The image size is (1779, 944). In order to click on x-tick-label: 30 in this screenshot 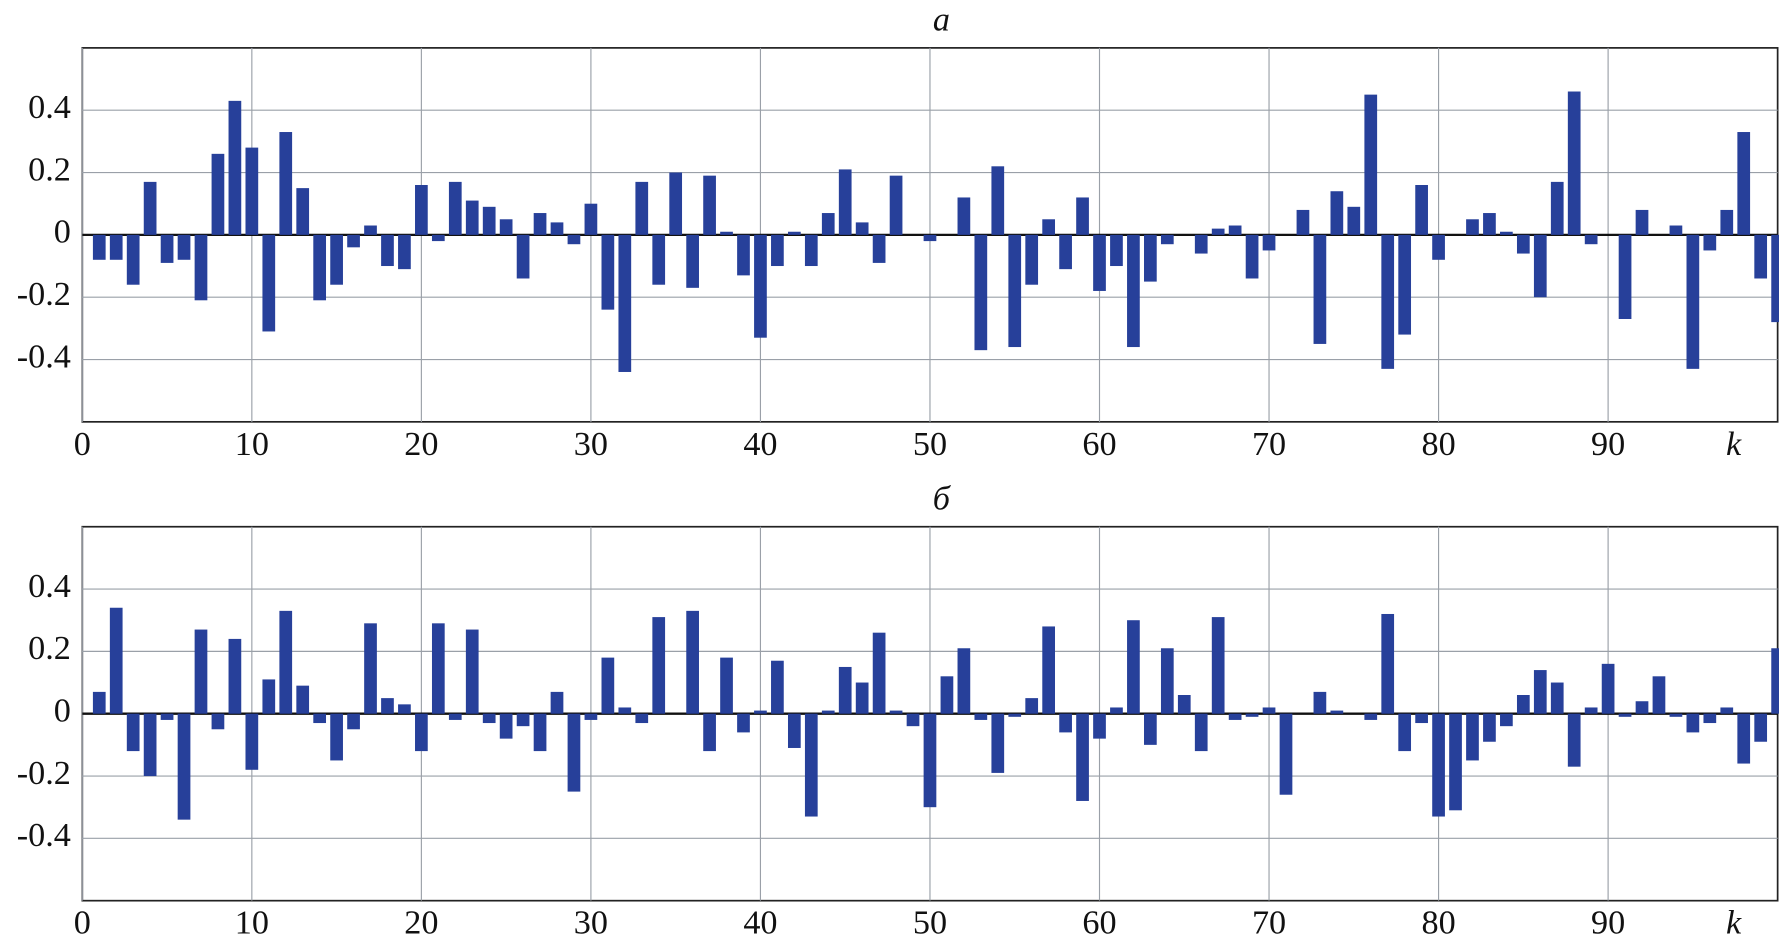, I will do `click(591, 444)`.